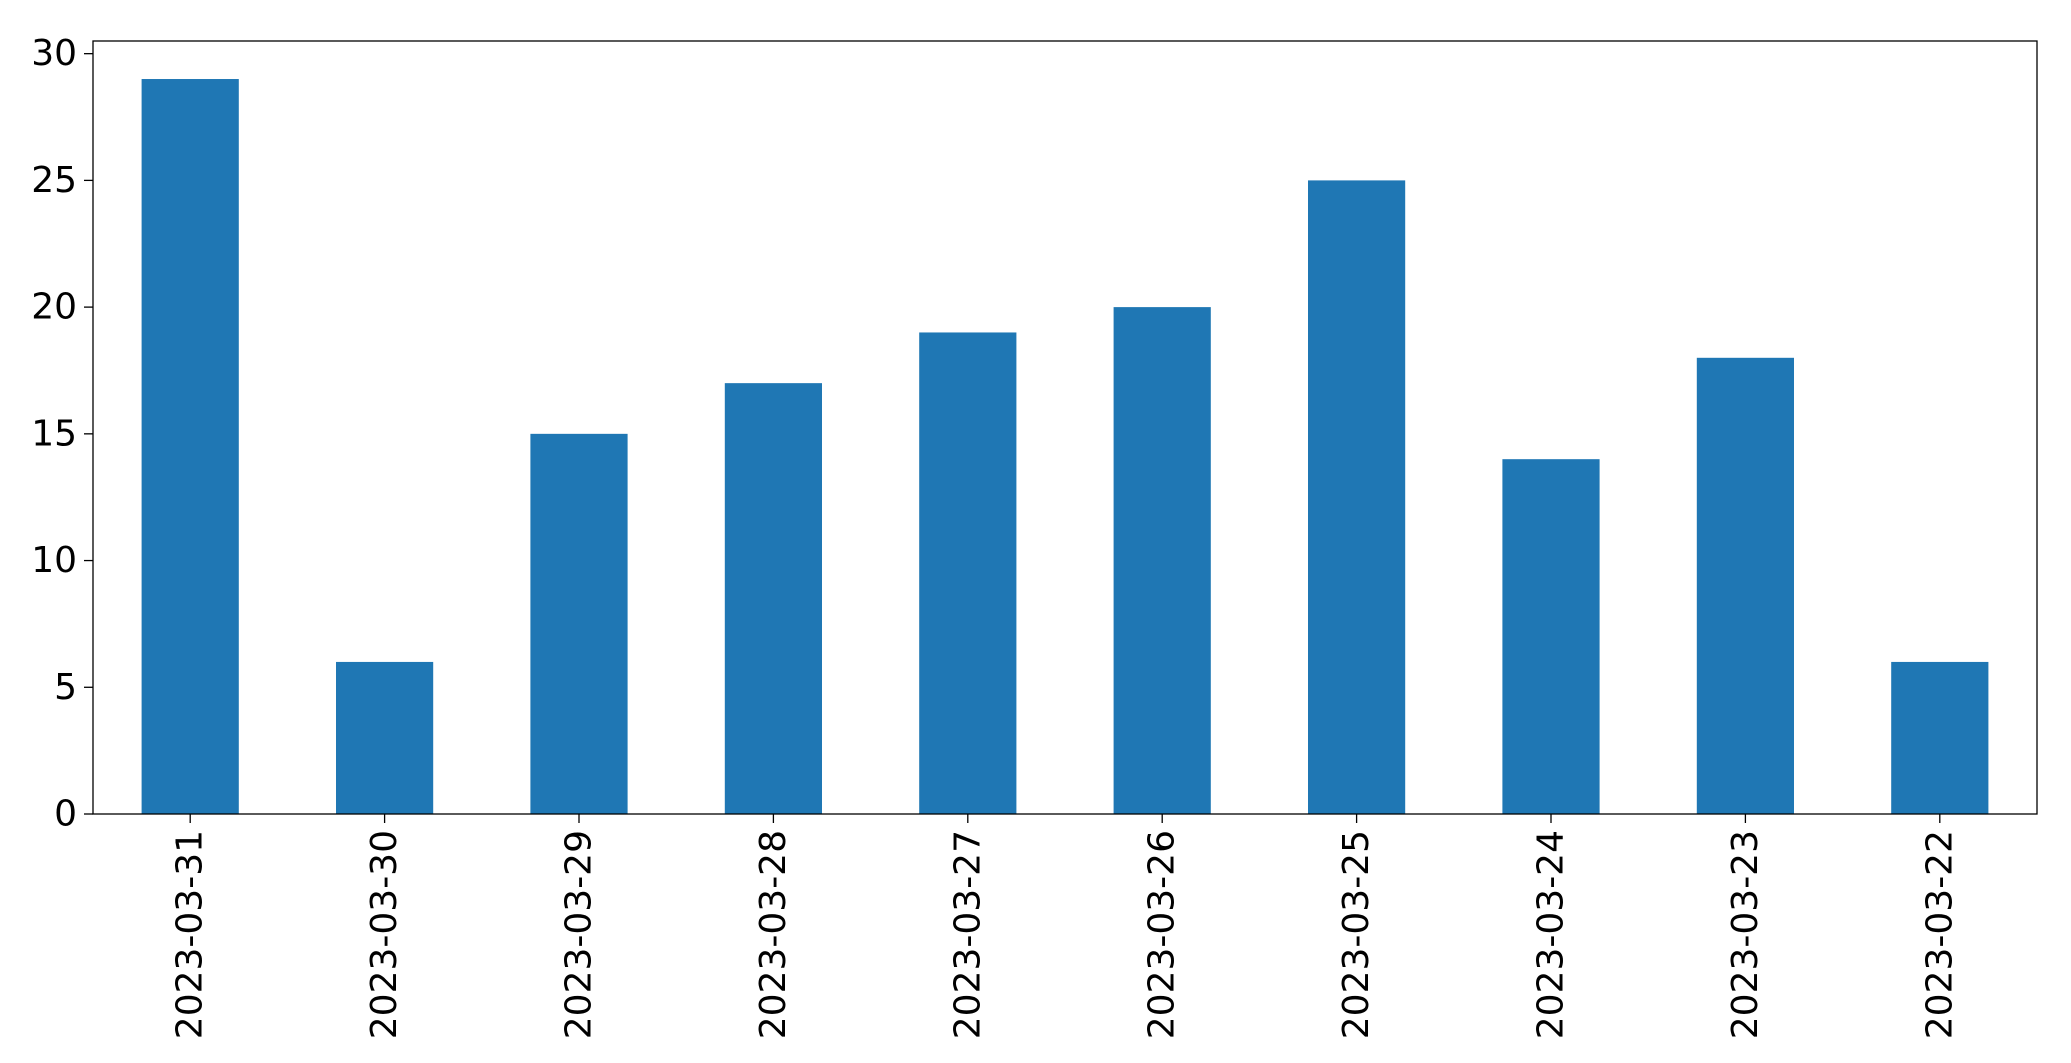 This screenshot has height=1063, width=2071. Describe the element at coordinates (54, 307) in the screenshot. I see `y-tick-label: 20` at that location.